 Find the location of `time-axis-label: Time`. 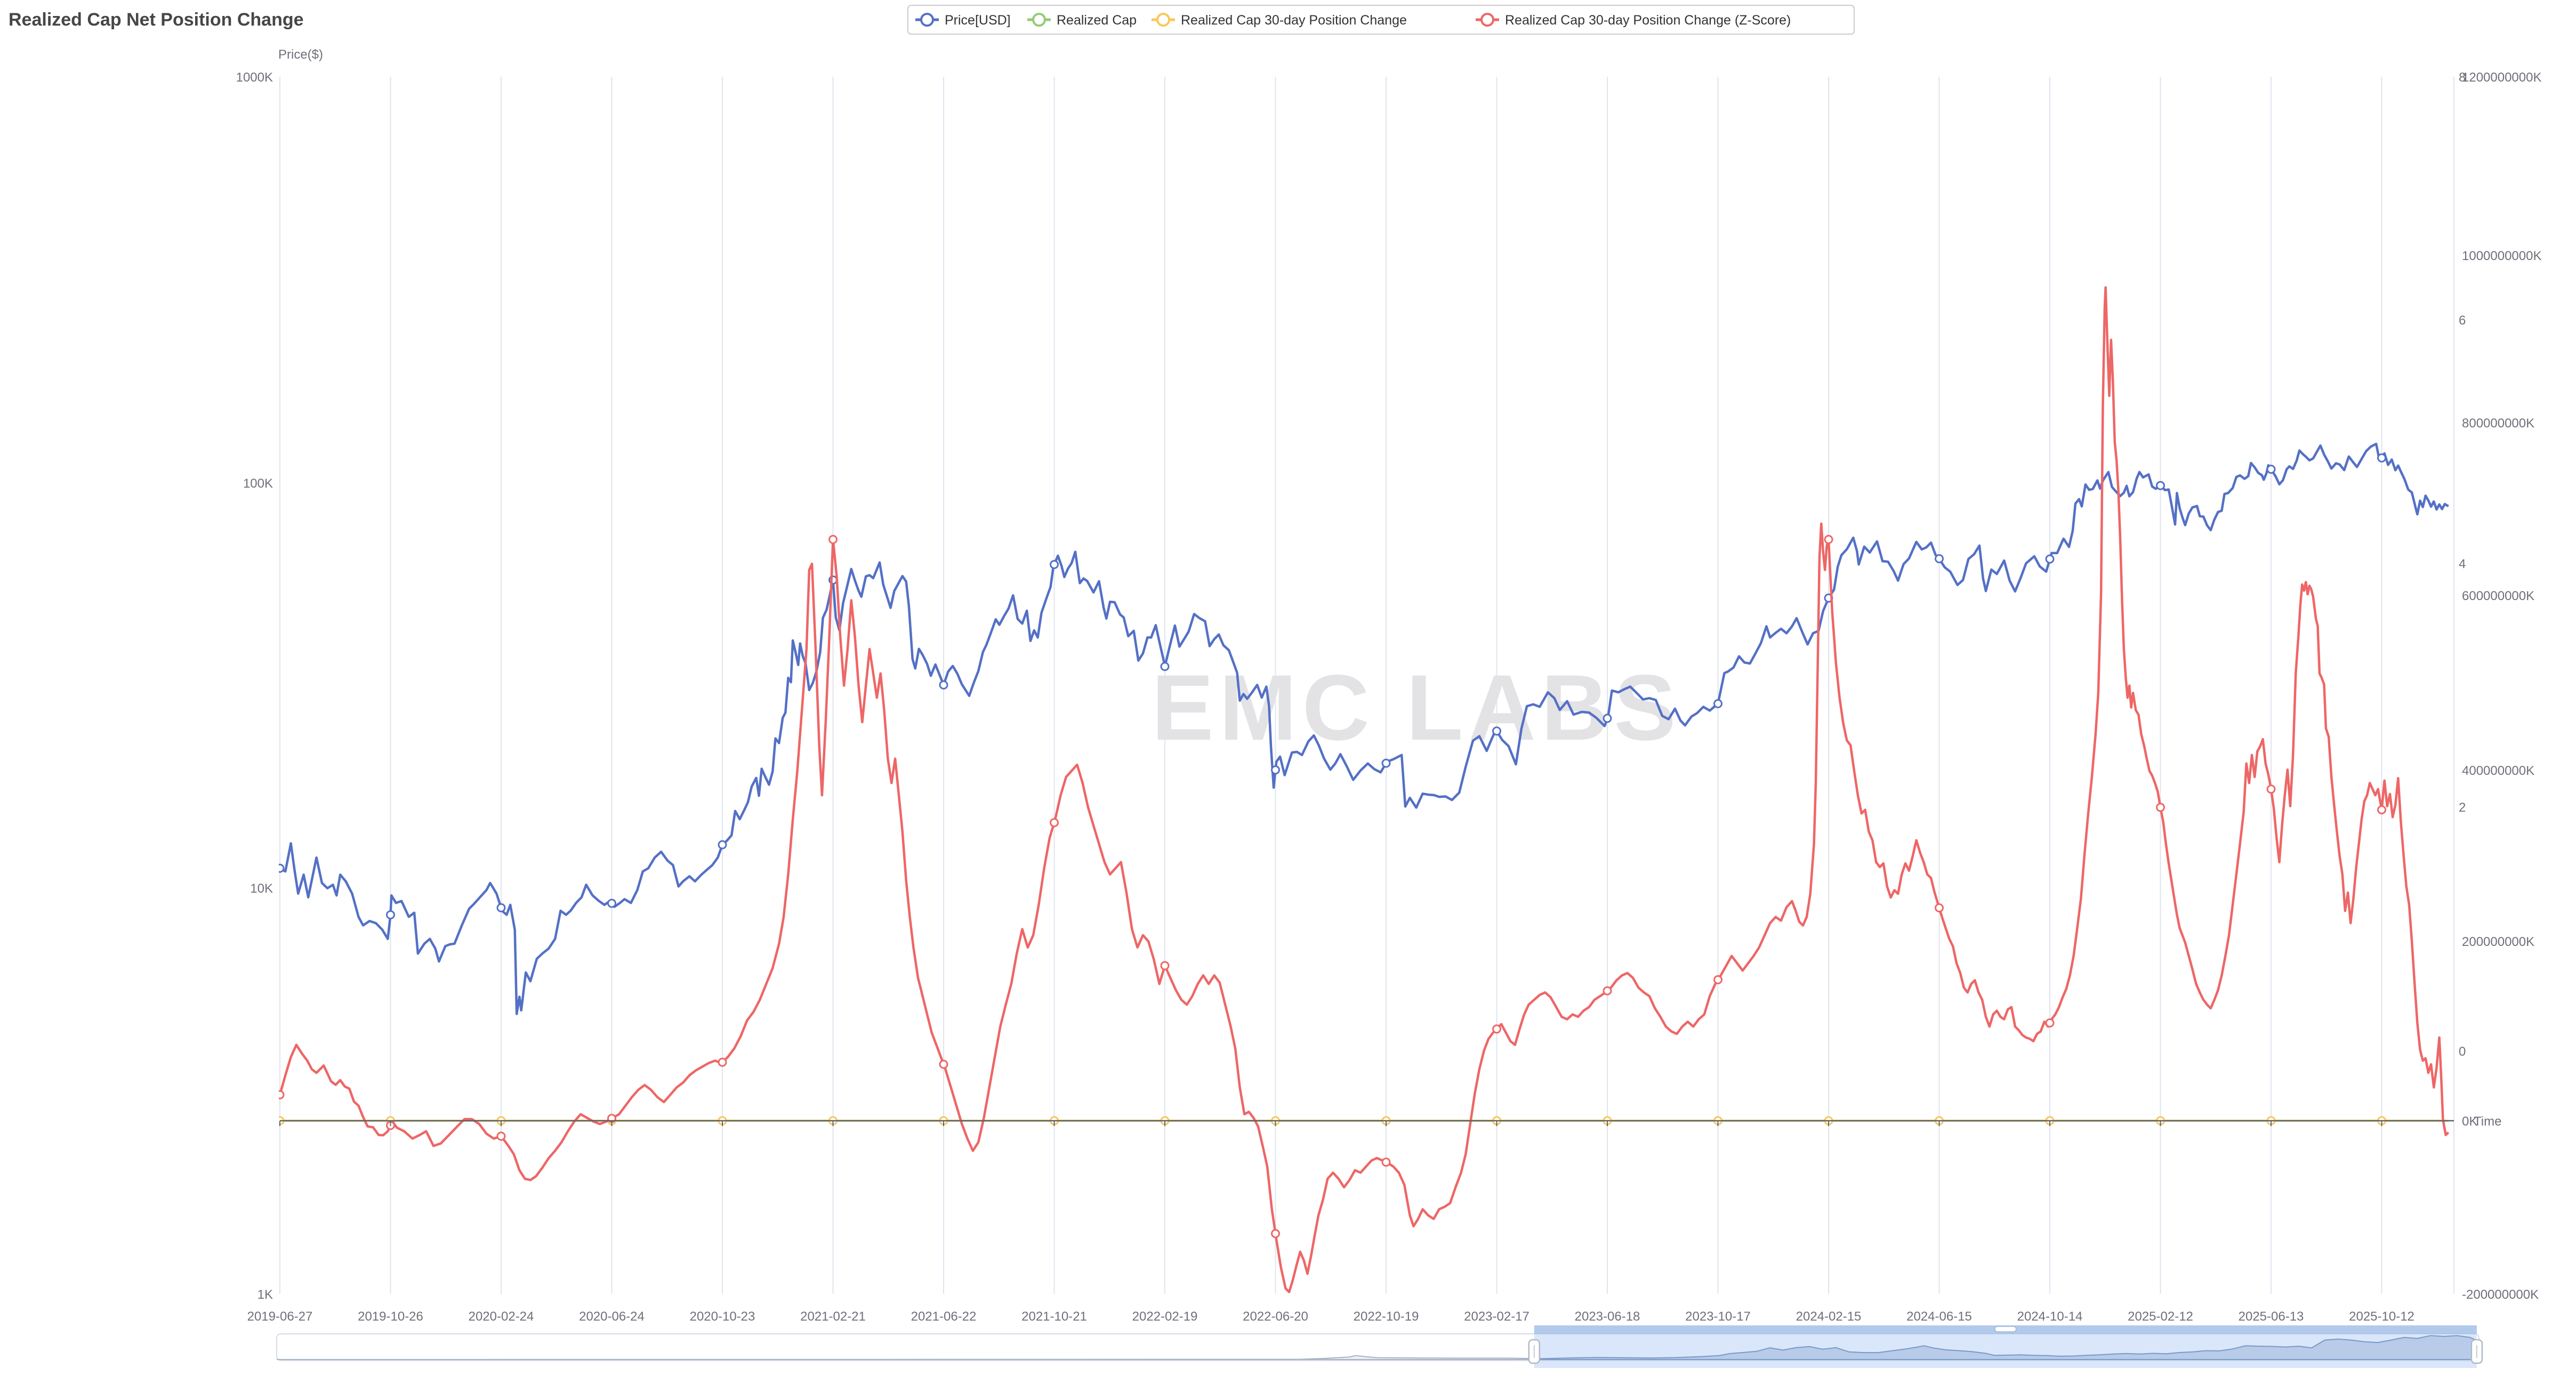

time-axis-label: Time is located at coordinates (2487, 1121).